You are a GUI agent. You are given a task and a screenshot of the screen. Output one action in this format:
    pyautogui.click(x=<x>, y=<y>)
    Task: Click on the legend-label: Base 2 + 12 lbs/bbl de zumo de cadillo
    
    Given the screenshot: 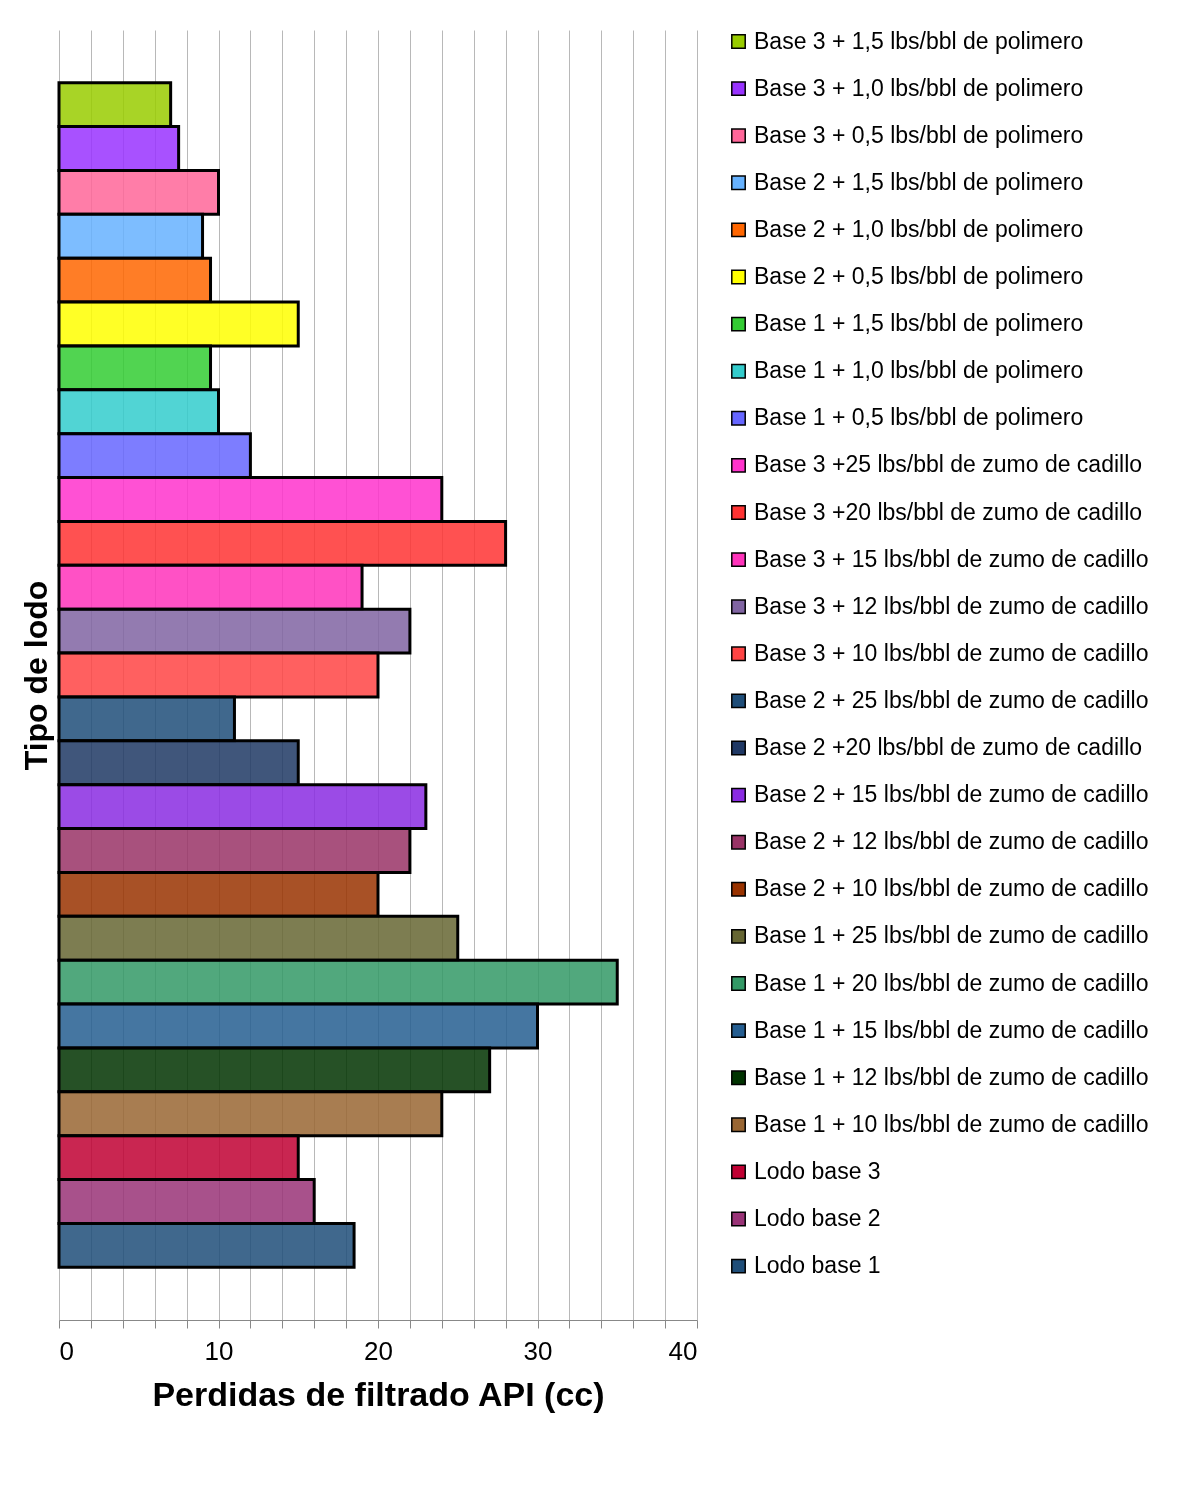 What is the action you would take?
    pyautogui.click(x=951, y=841)
    